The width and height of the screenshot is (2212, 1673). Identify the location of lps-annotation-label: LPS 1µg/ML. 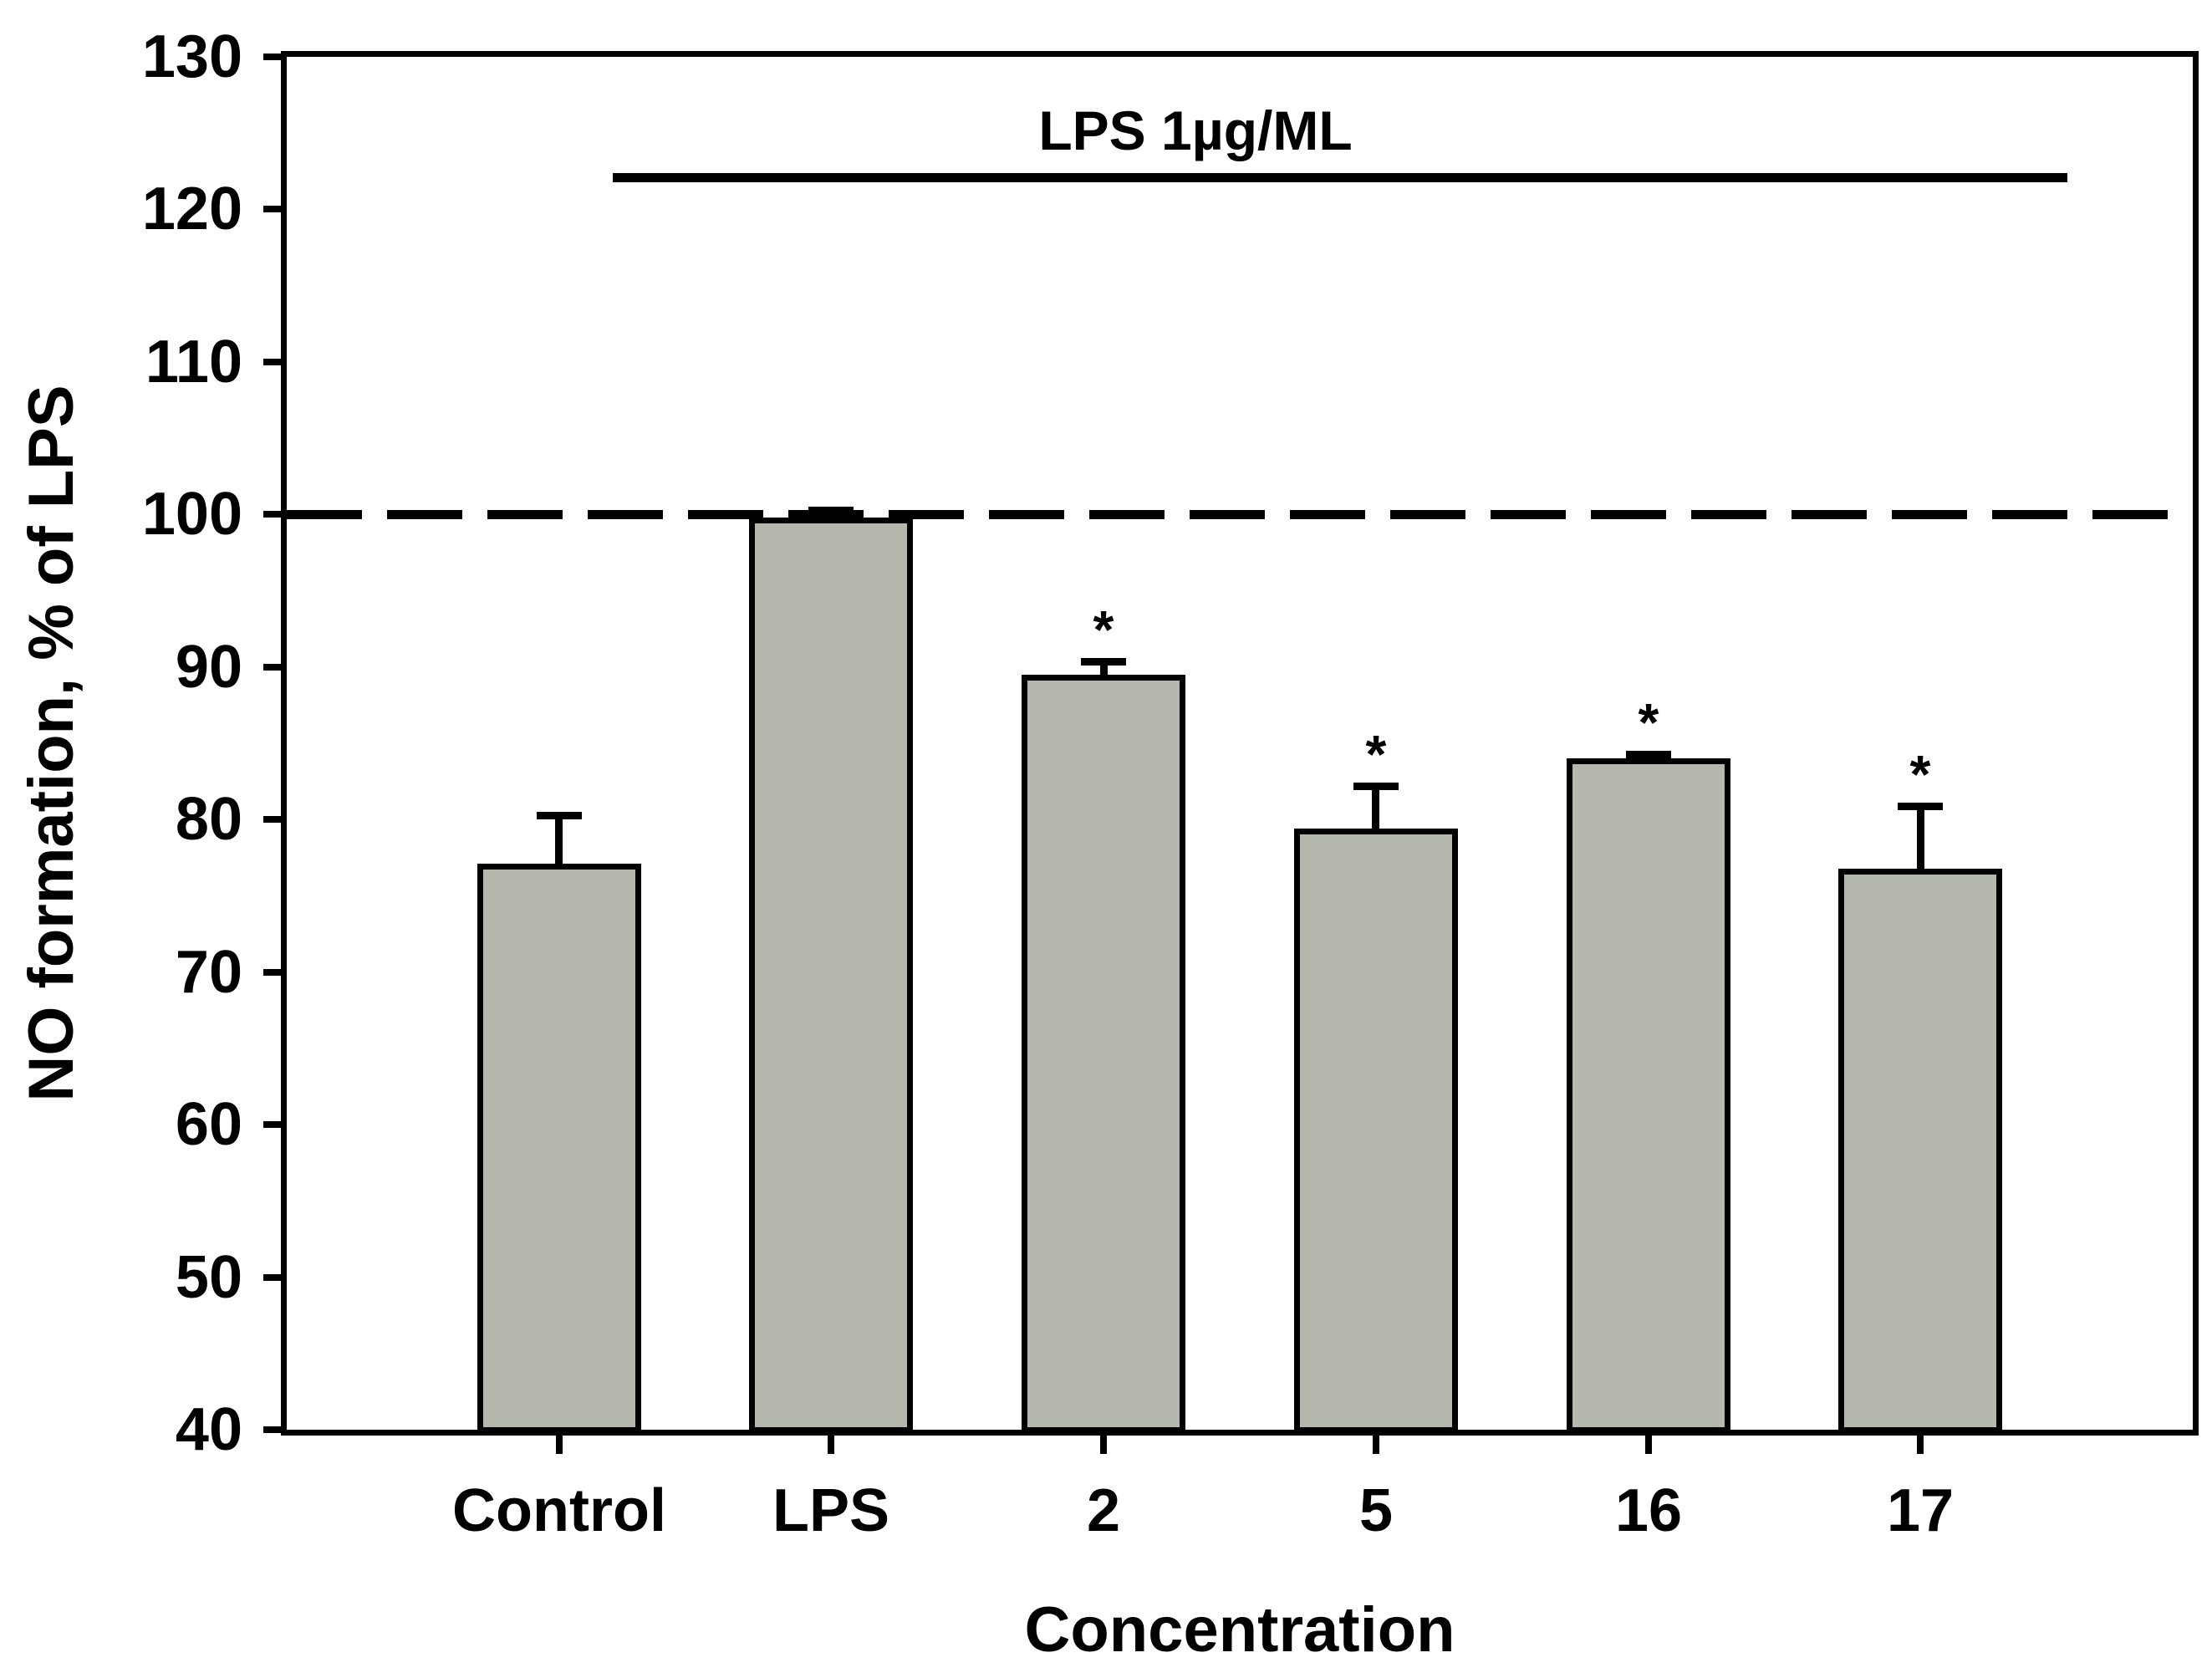
(1195, 130).